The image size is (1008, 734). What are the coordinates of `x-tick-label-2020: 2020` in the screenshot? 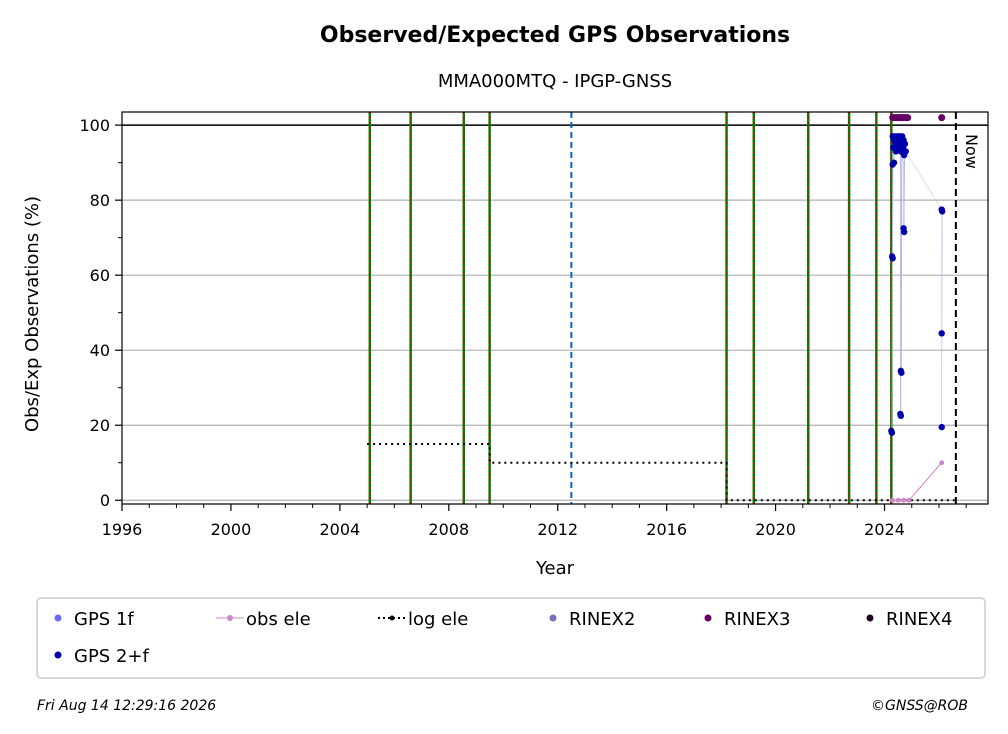 It's located at (775, 529).